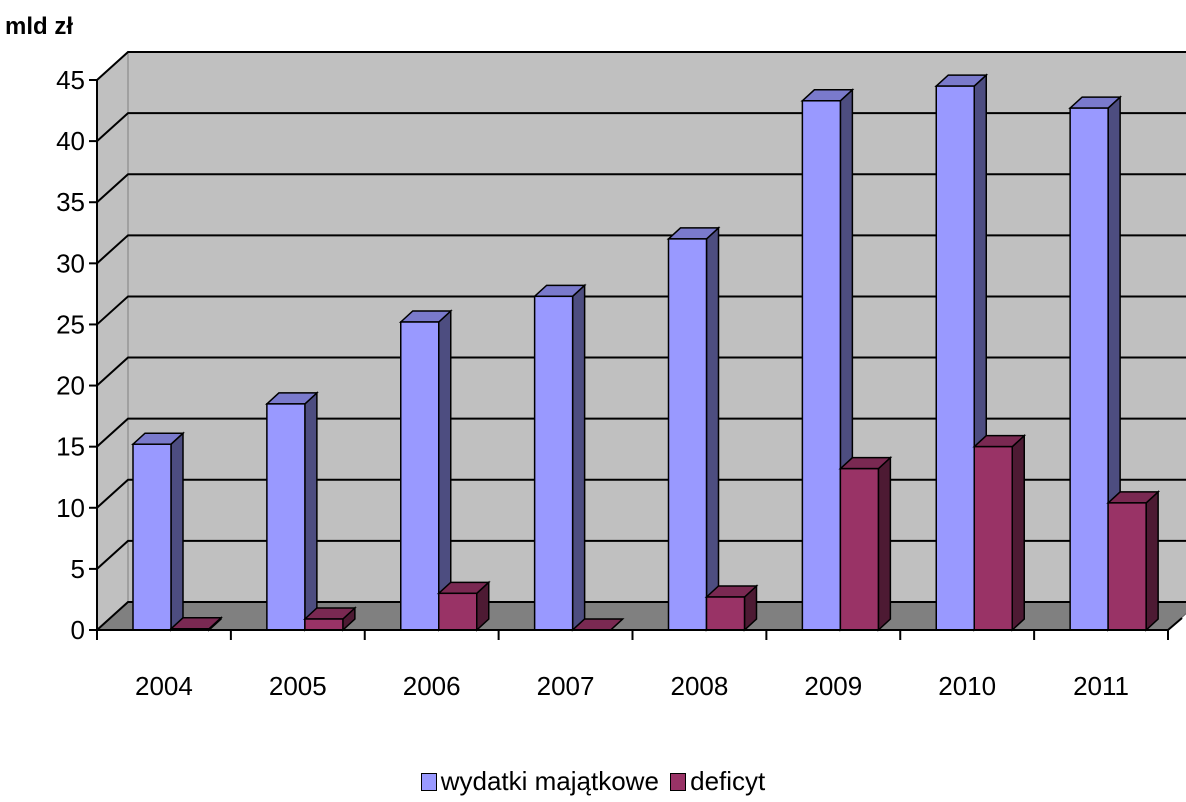 Image resolution: width=1186 pixels, height=802 pixels. Describe the element at coordinates (291, 511) in the screenshot. I see `bar-series-1-2005` at that location.